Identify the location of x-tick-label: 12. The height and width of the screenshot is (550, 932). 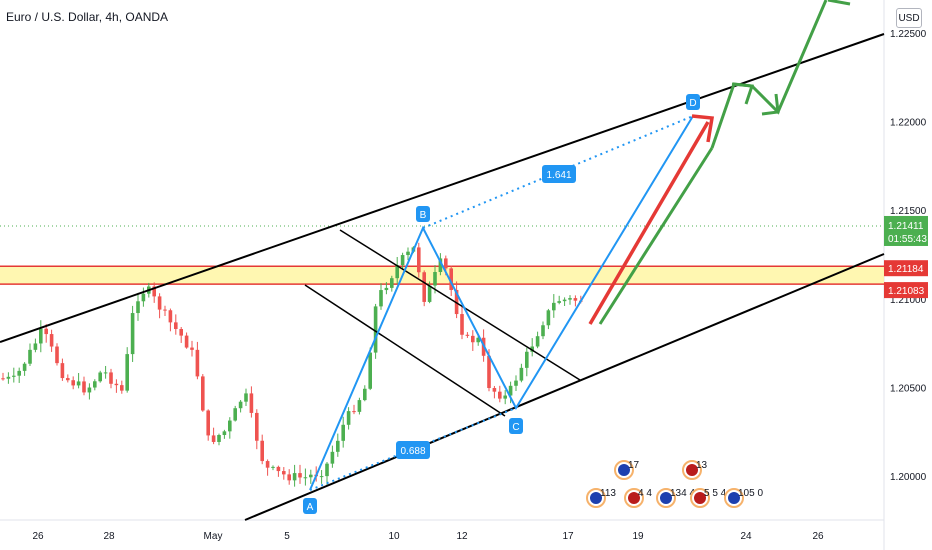
(462, 536).